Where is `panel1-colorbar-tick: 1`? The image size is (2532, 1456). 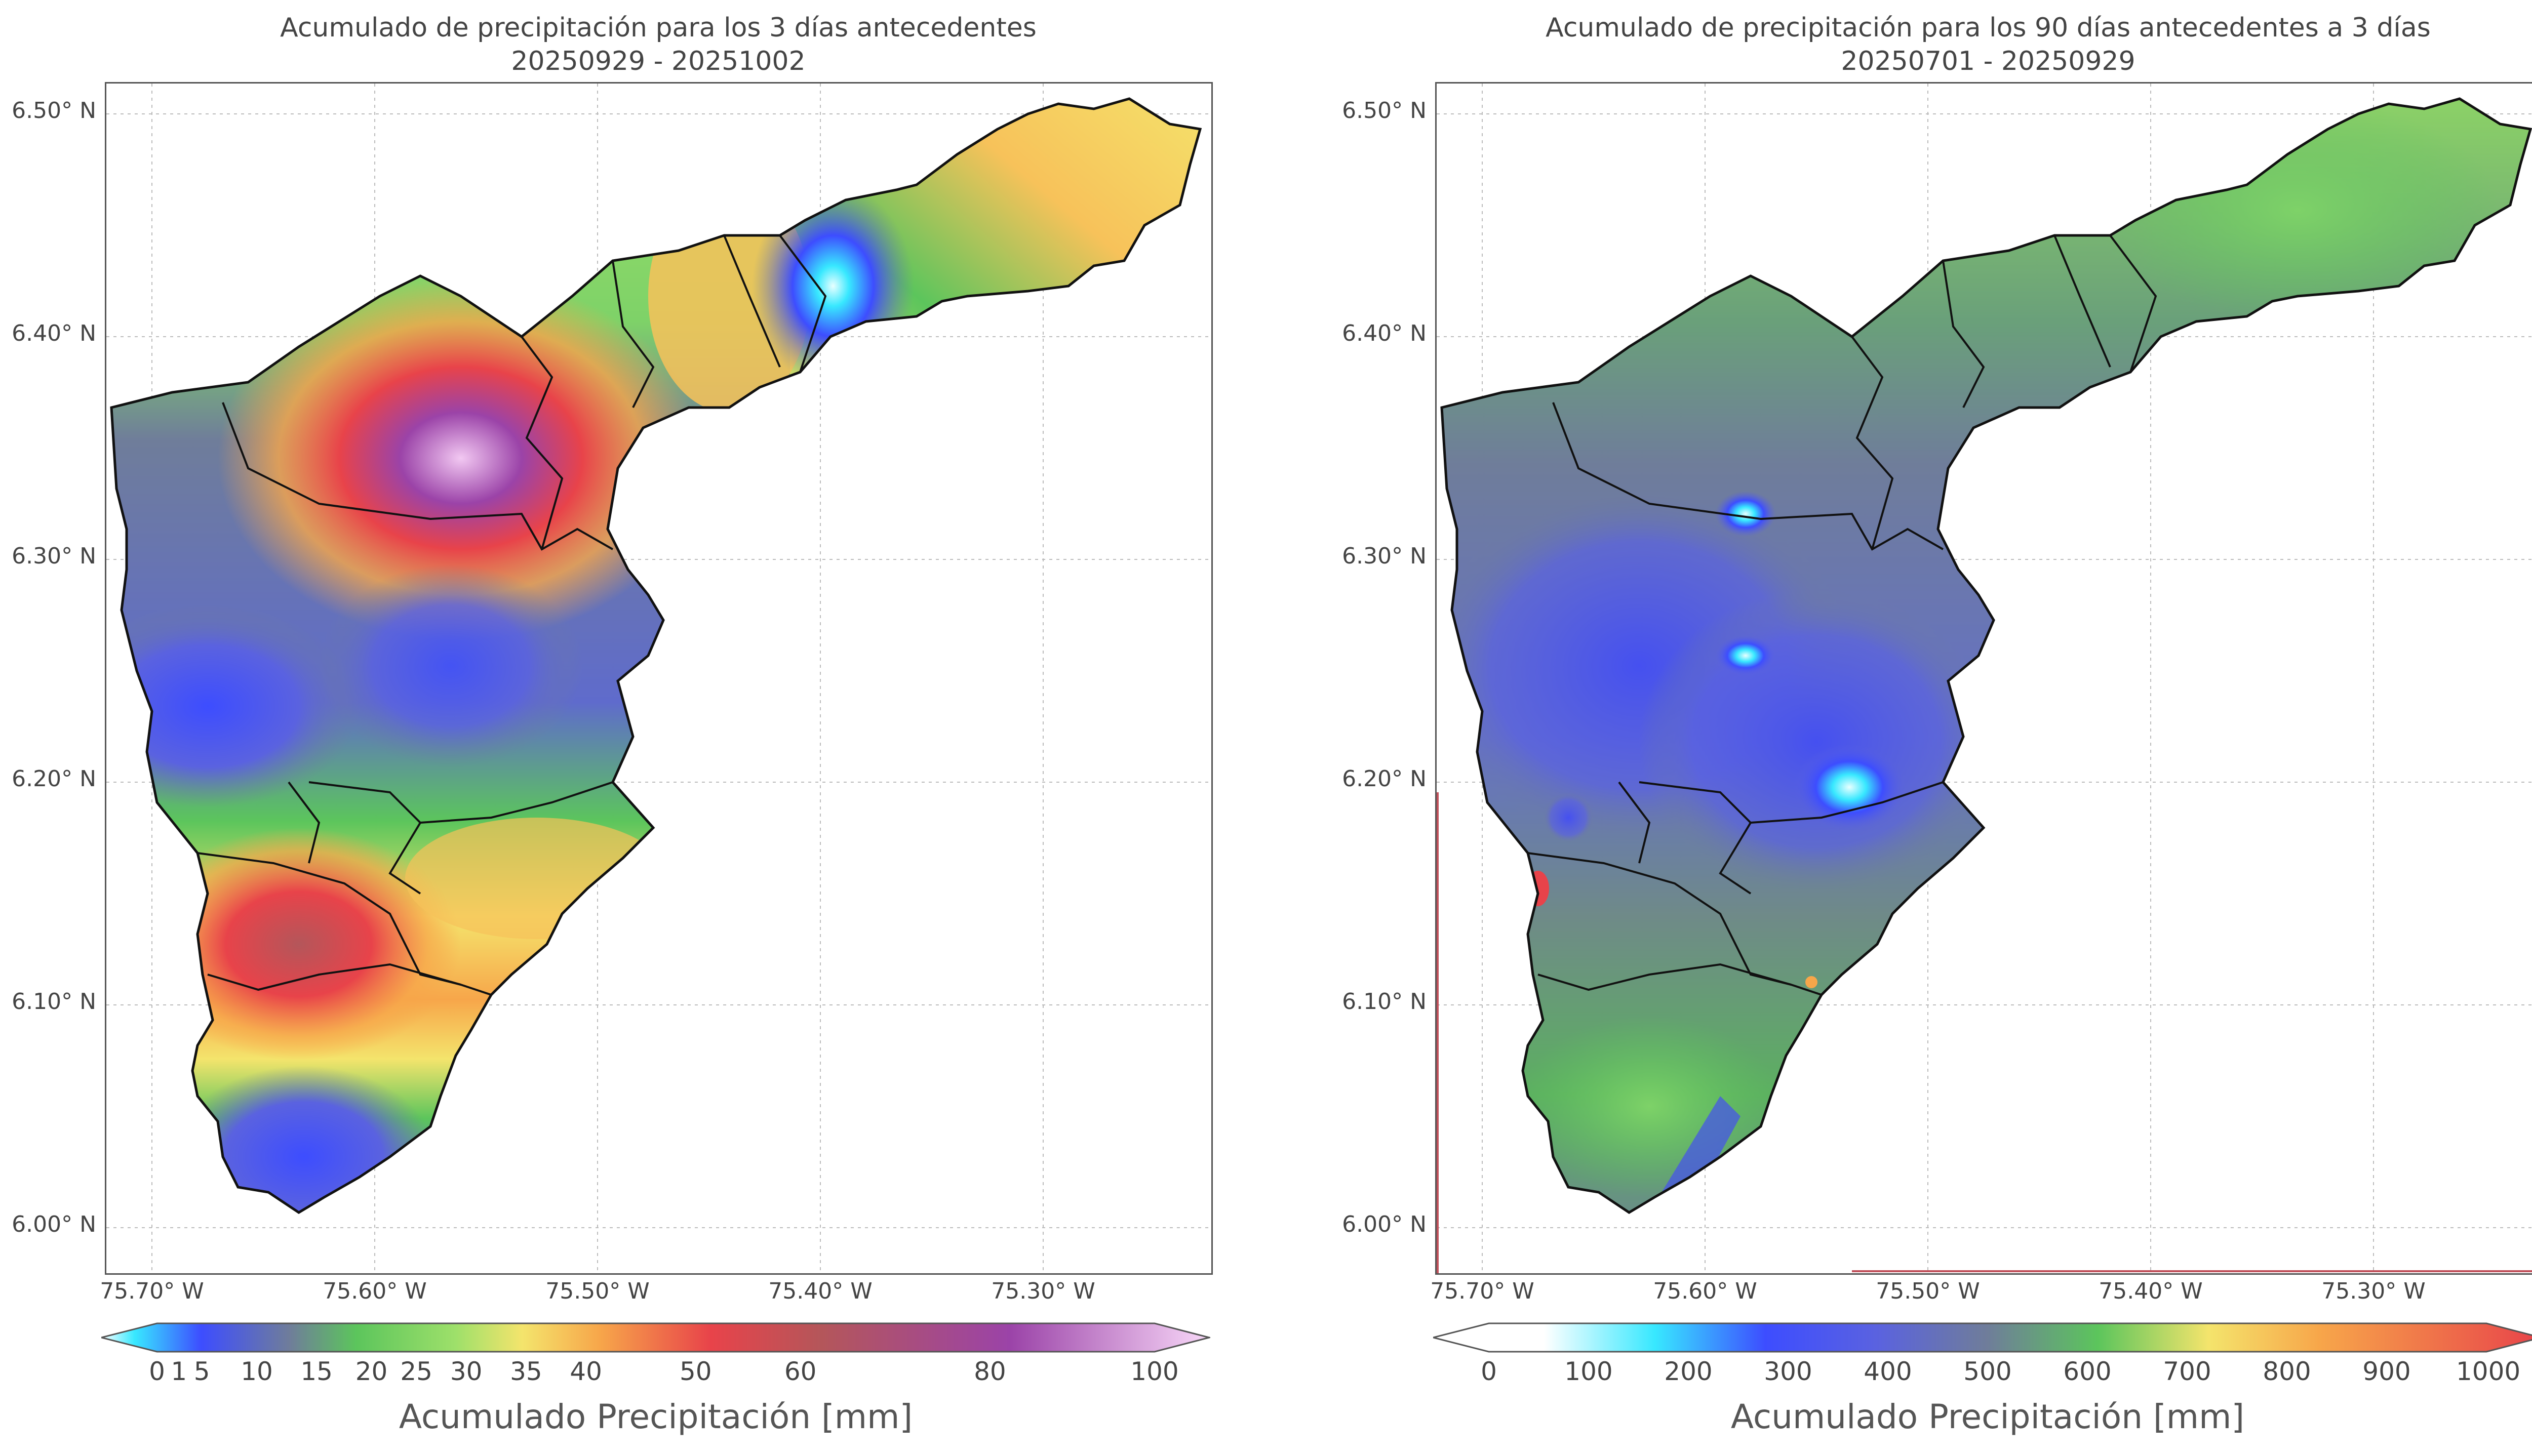
panel1-colorbar-tick: 1 is located at coordinates (179, 1371).